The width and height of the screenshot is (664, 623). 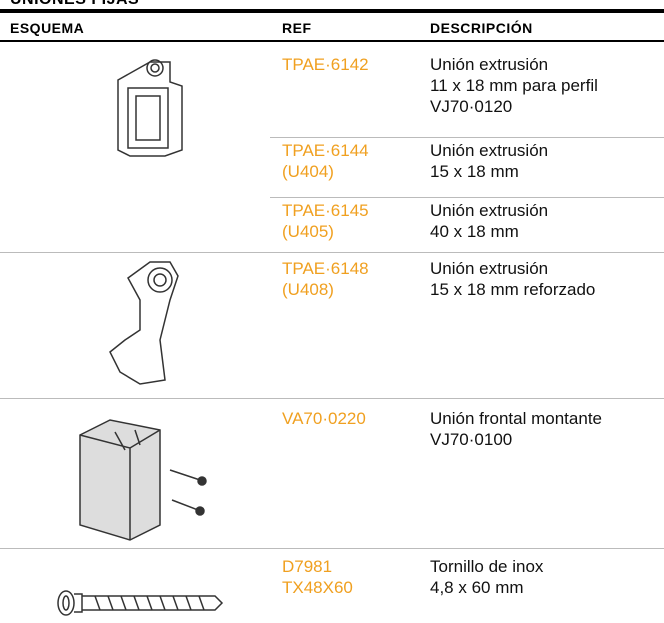 What do you see at coordinates (325, 64) in the screenshot?
I see `ref-code: TPAE·6142` at bounding box center [325, 64].